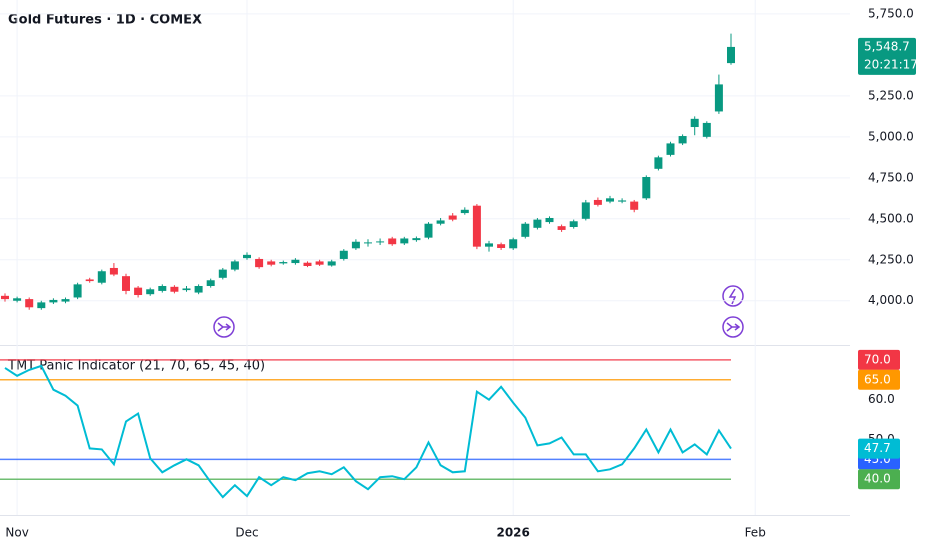 The width and height of the screenshot is (932, 550). Describe the element at coordinates (512, 533) in the screenshot. I see `x-tick-label: 2026` at that location.